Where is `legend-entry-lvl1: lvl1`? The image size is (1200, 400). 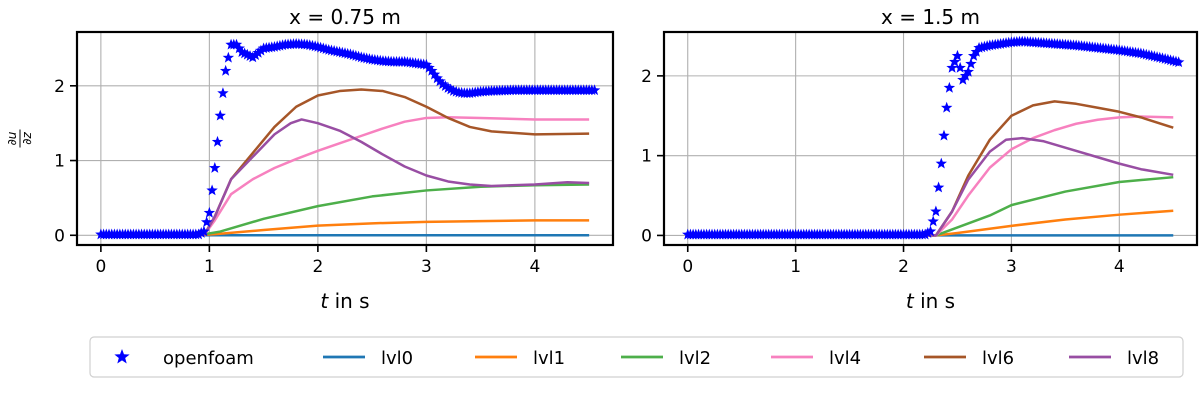
legend-entry-lvl1: lvl1 is located at coordinates (520, 358).